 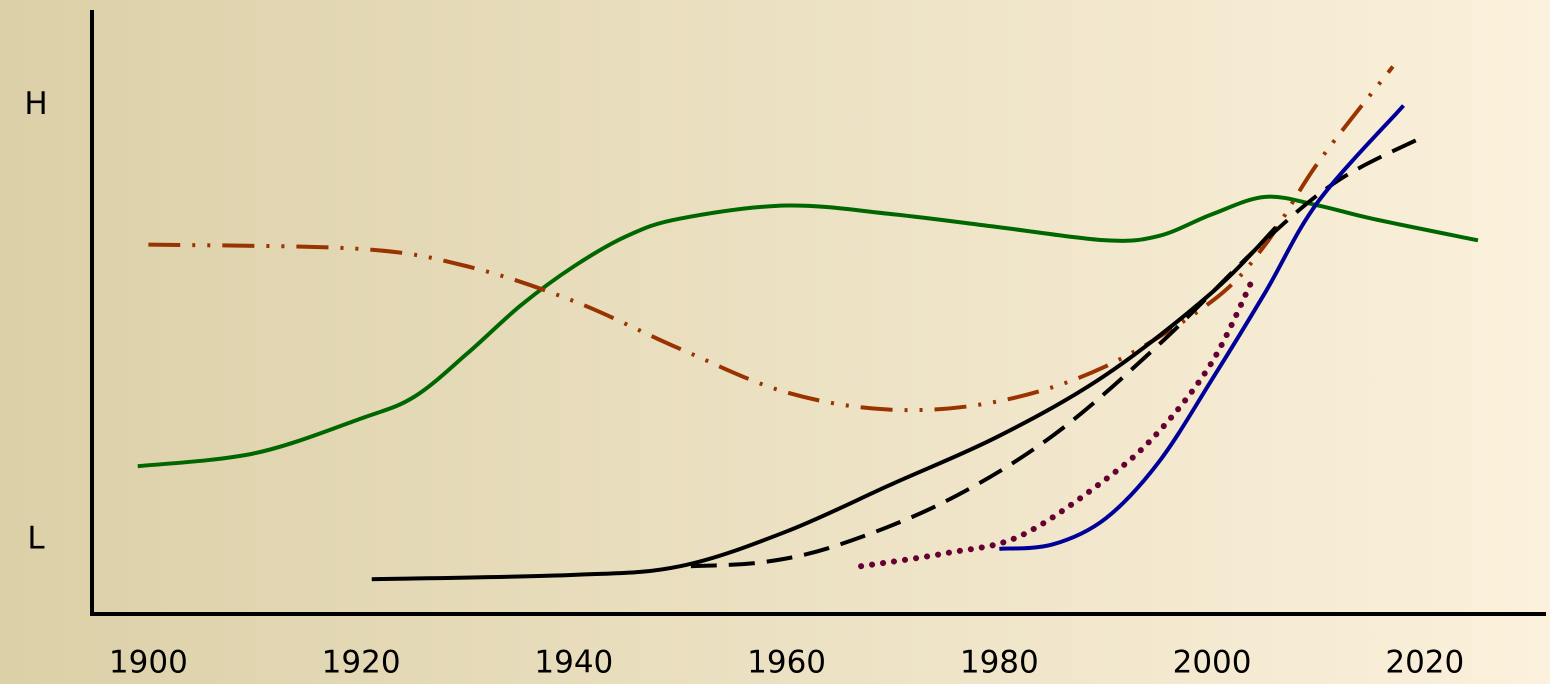 I want to click on x-tick-label: 1980, so click(x=999, y=663).